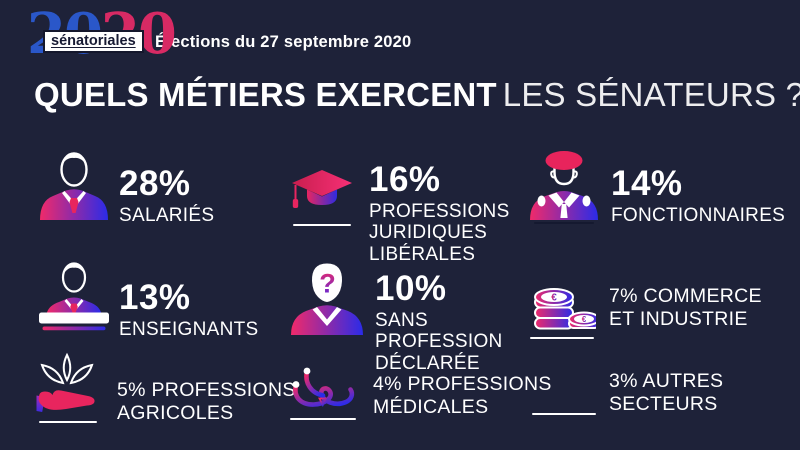  I want to click on stat-fonctionnaires: 14% FONCTIONNAIRES, so click(656, 187).